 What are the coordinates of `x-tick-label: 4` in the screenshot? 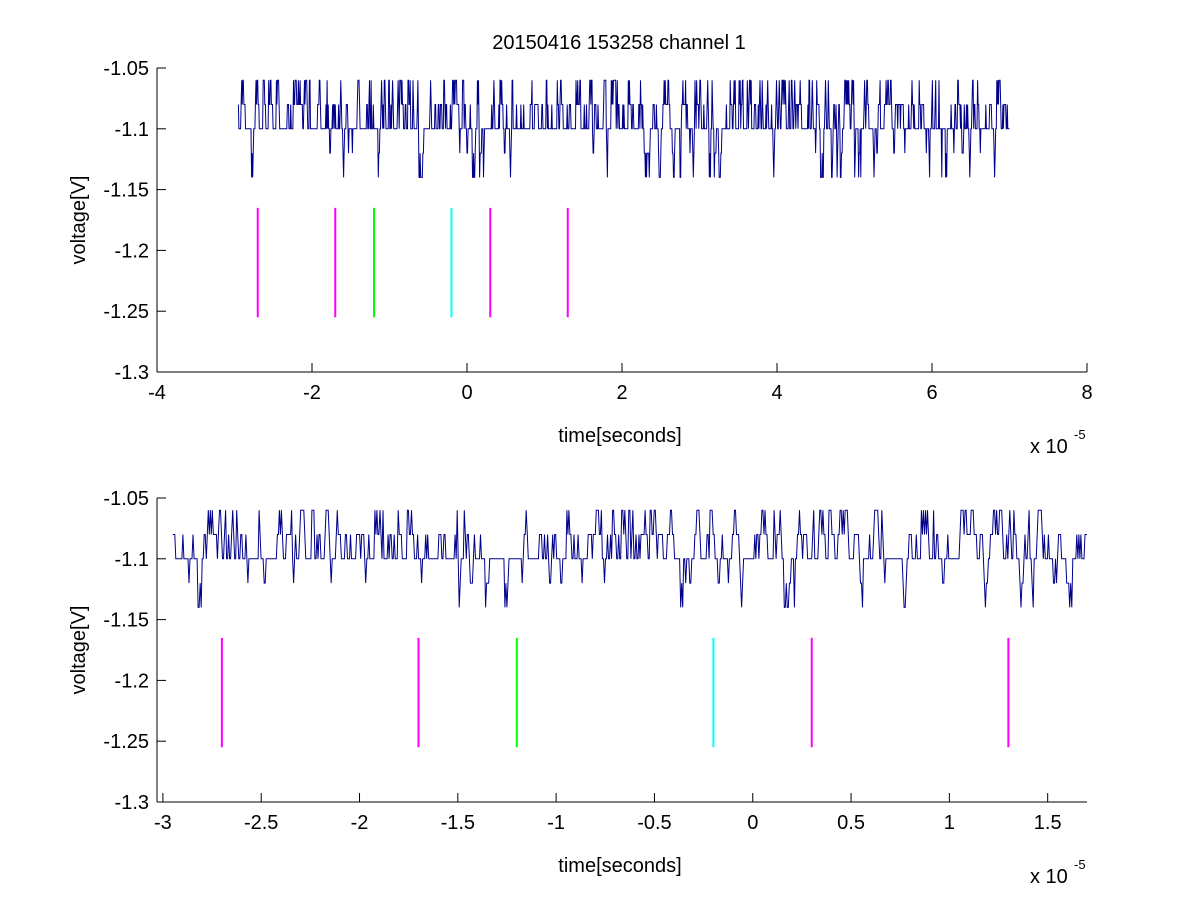 It's located at (776, 393).